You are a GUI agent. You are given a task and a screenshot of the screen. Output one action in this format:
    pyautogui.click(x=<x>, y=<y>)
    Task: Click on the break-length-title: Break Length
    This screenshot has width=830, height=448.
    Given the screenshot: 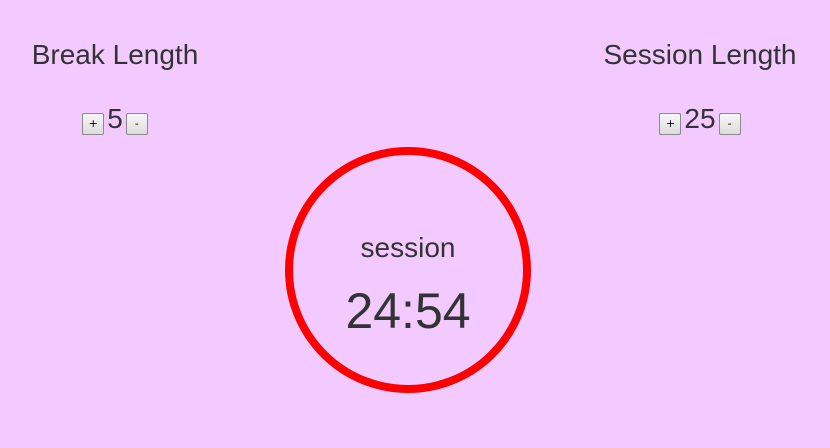 What is the action you would take?
    pyautogui.click(x=115, y=54)
    